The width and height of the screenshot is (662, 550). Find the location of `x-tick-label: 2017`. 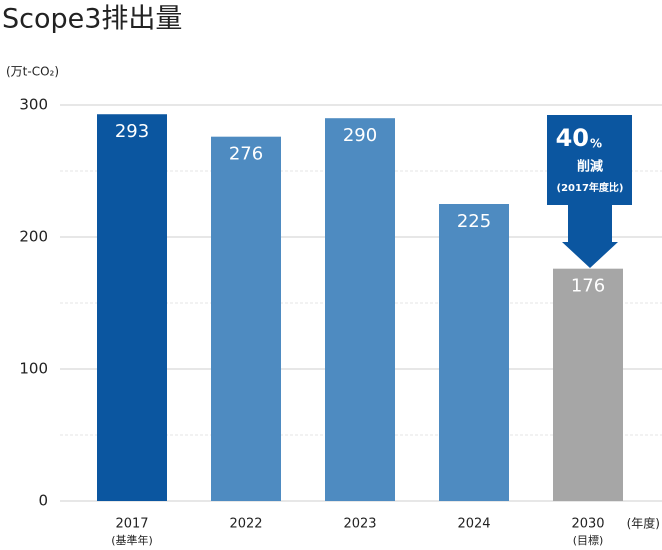

x-tick-label: 2017 is located at coordinates (131, 524).